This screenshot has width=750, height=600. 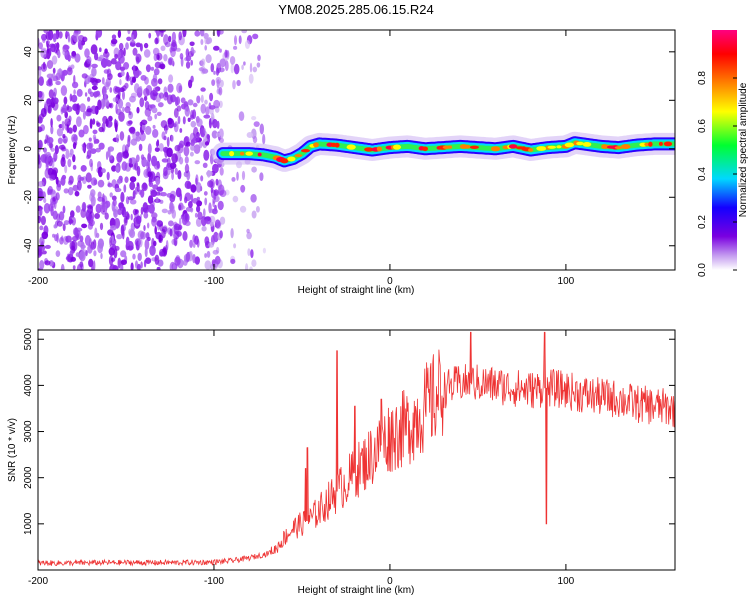 What do you see at coordinates (702, 126) in the screenshot?
I see `colorbar-tick-label: 0.6` at bounding box center [702, 126].